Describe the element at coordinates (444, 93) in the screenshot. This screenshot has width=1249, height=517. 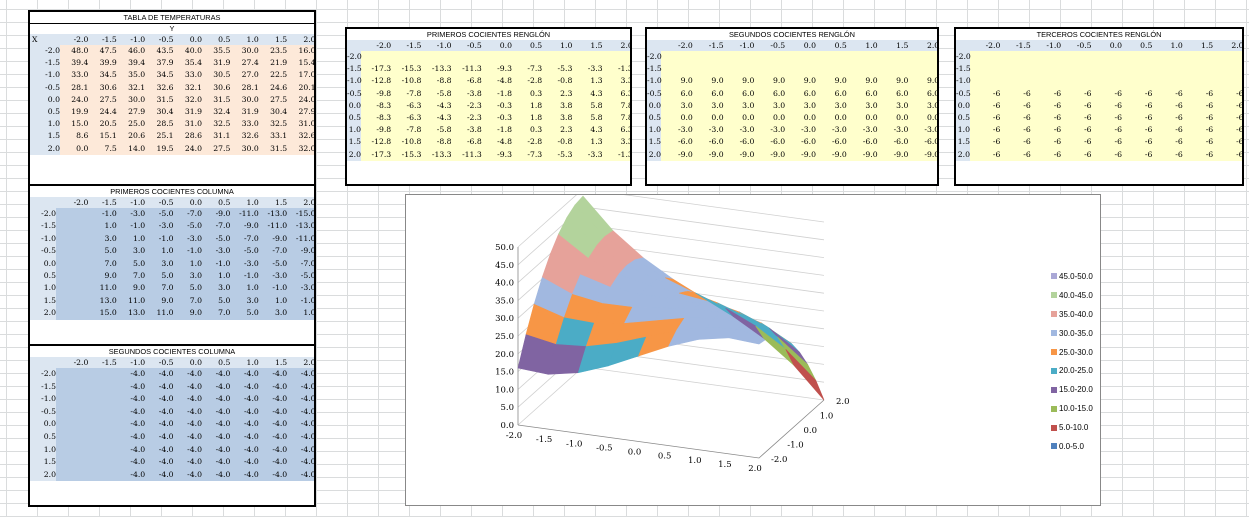
I see `table-cell: -5.8` at that location.